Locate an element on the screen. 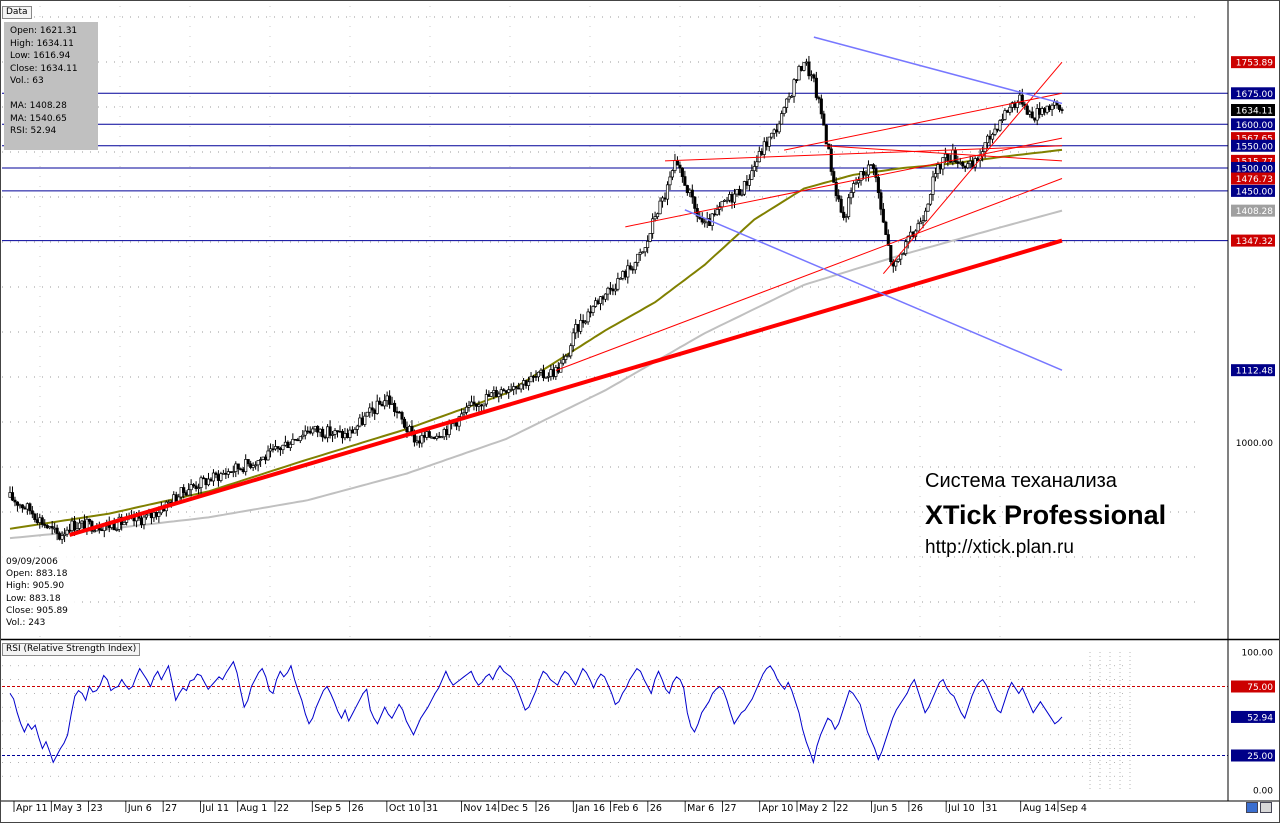 The height and width of the screenshot is (826, 1280). date-tick-label: Aug 1 is located at coordinates (254, 808).